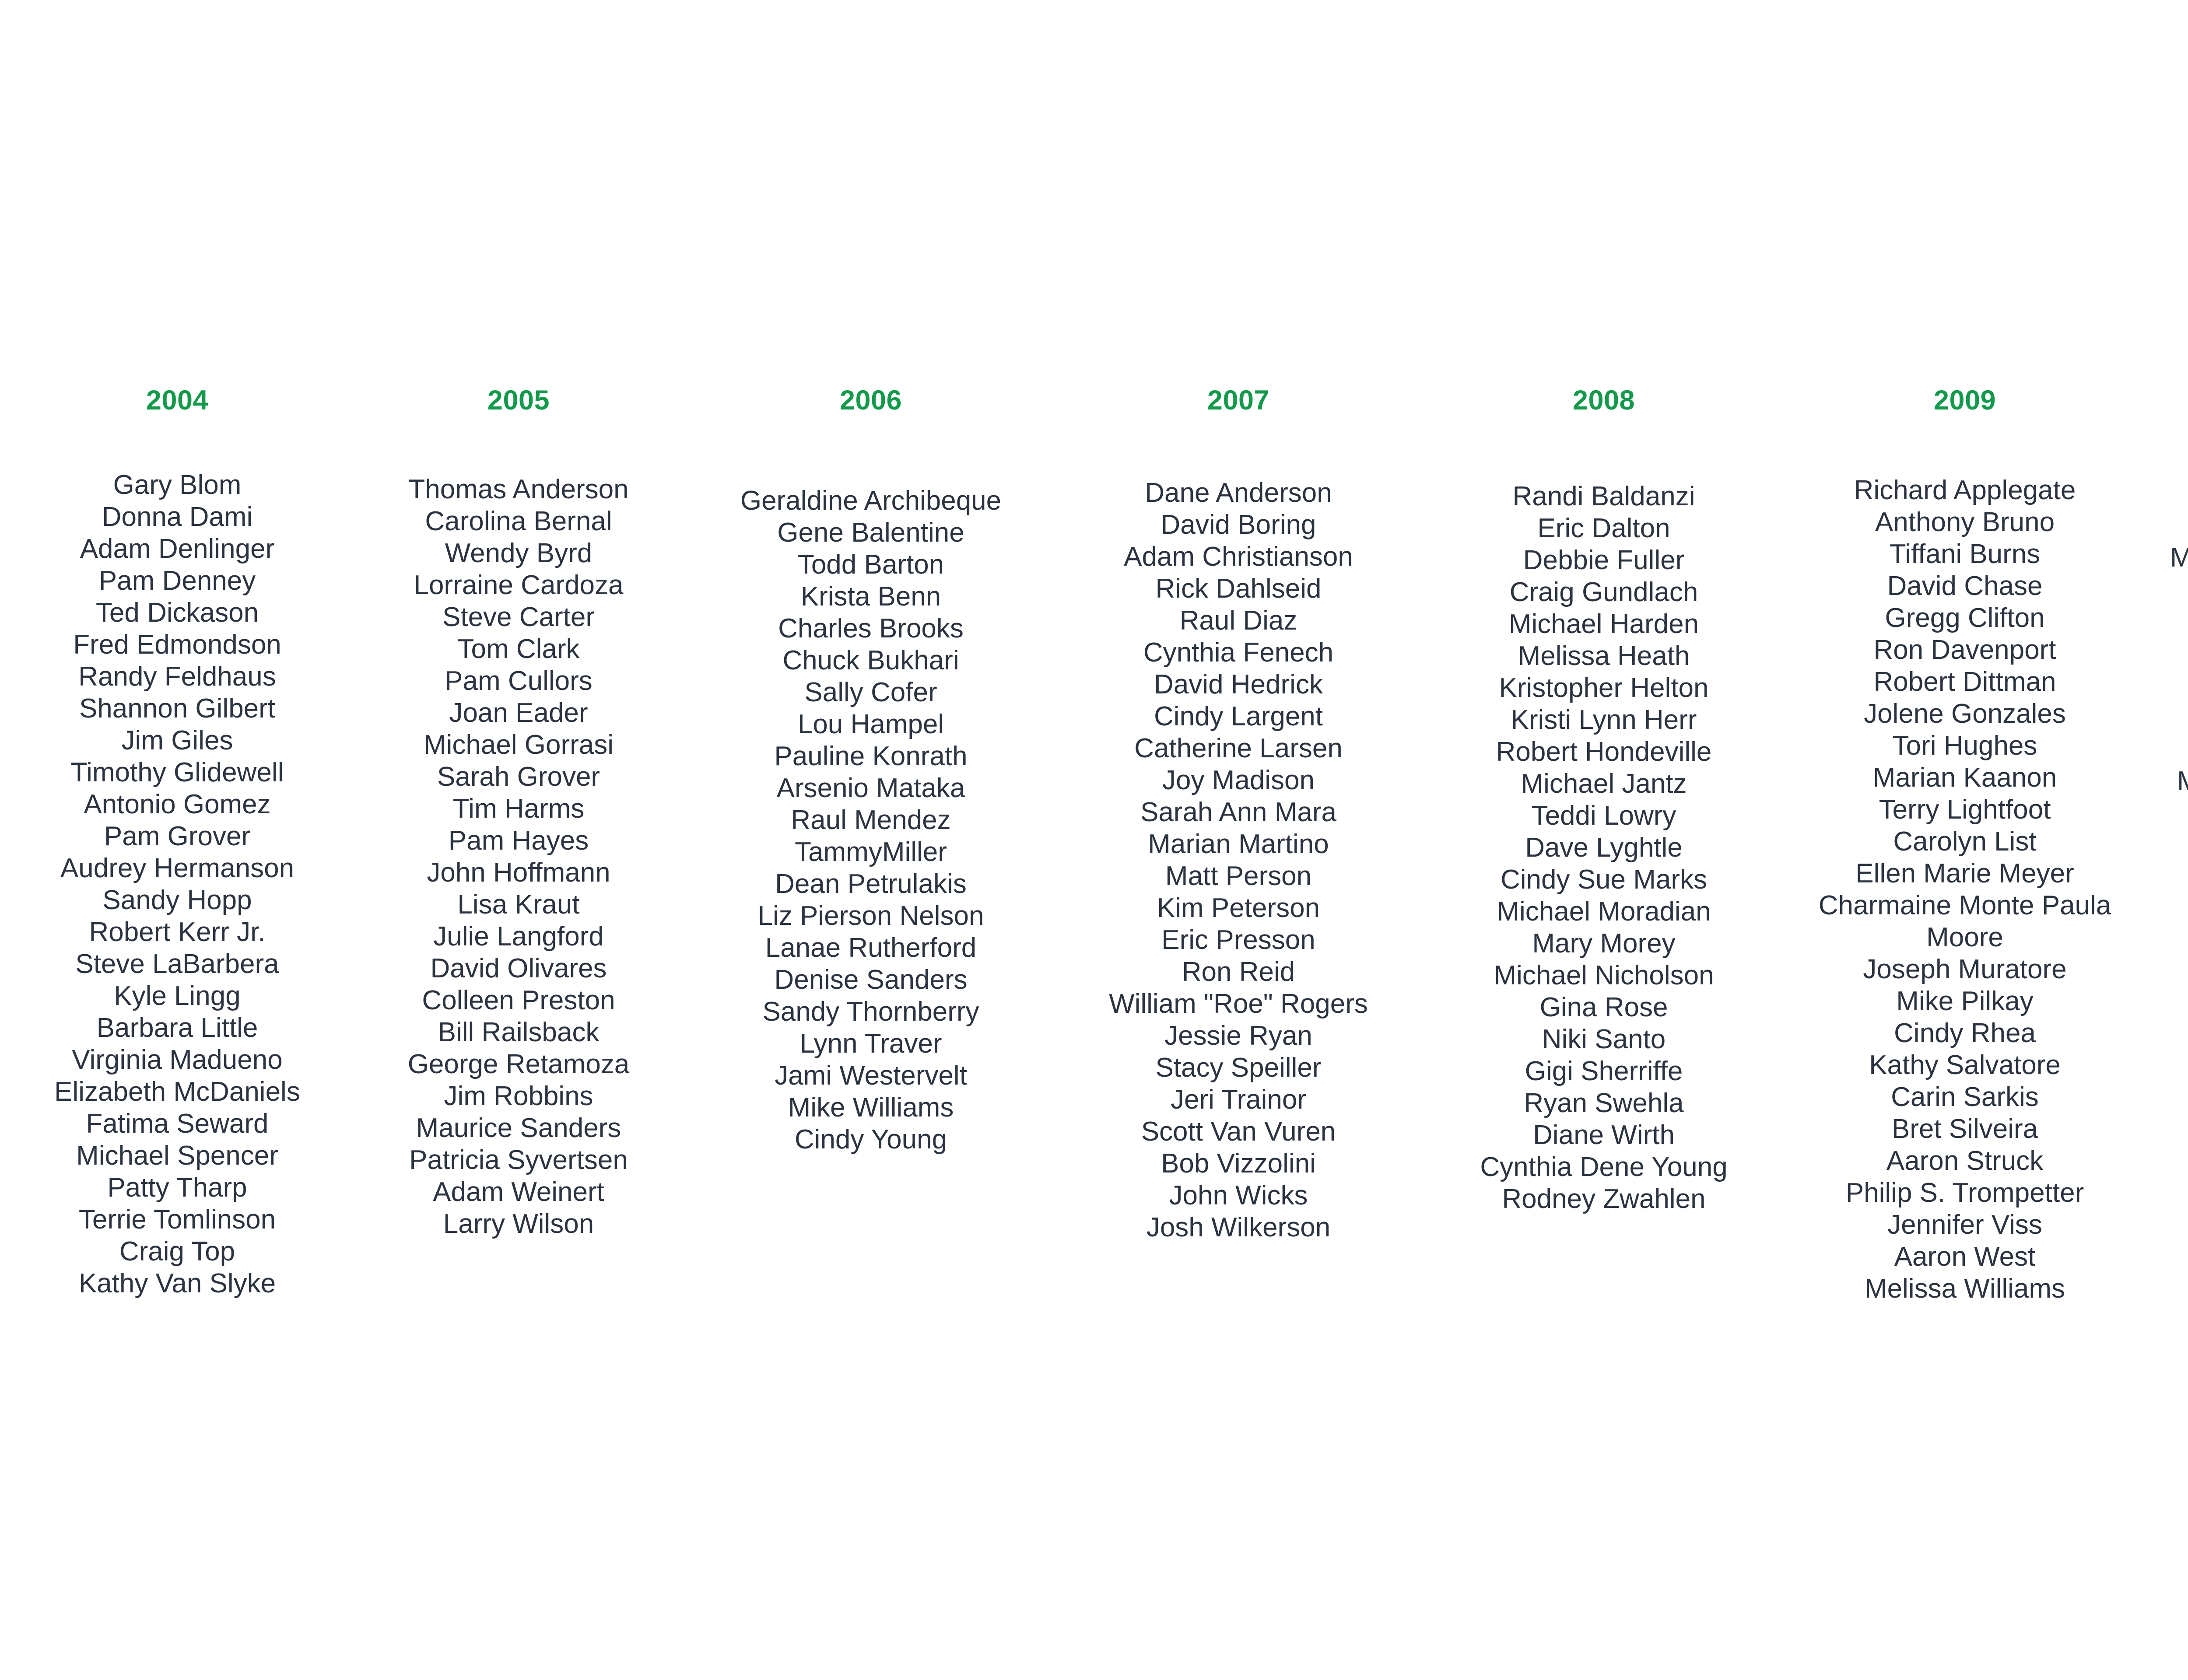  What do you see at coordinates (519, 585) in the screenshot?
I see `honoree-name: Lorraine Cardoza` at bounding box center [519, 585].